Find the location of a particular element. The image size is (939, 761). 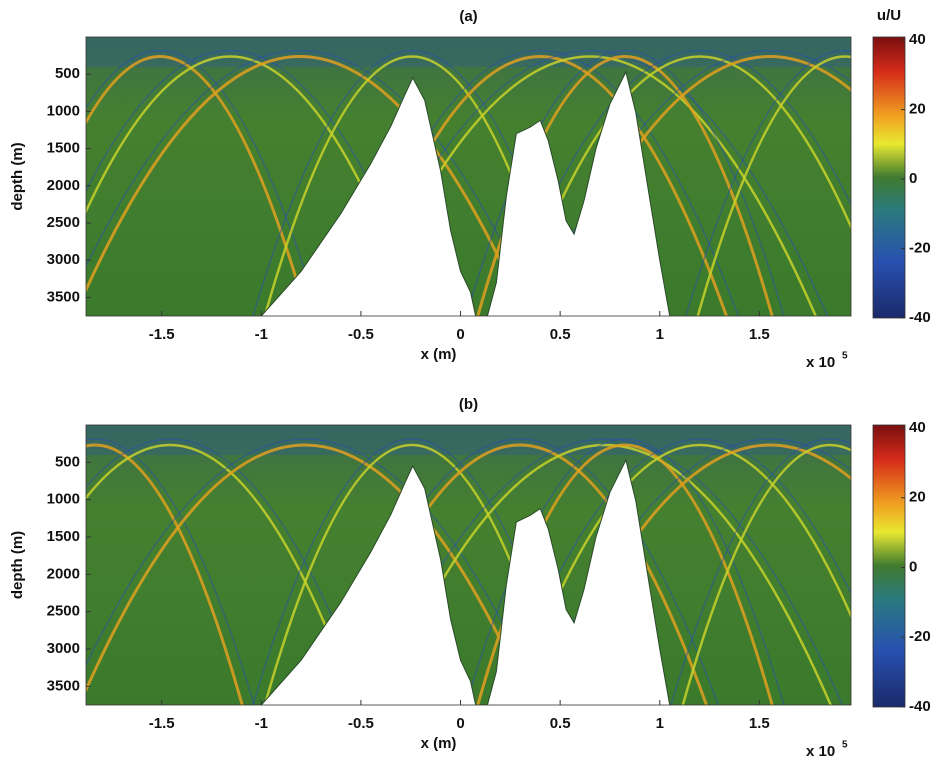

panel-title: (a) is located at coordinates (468, 16).